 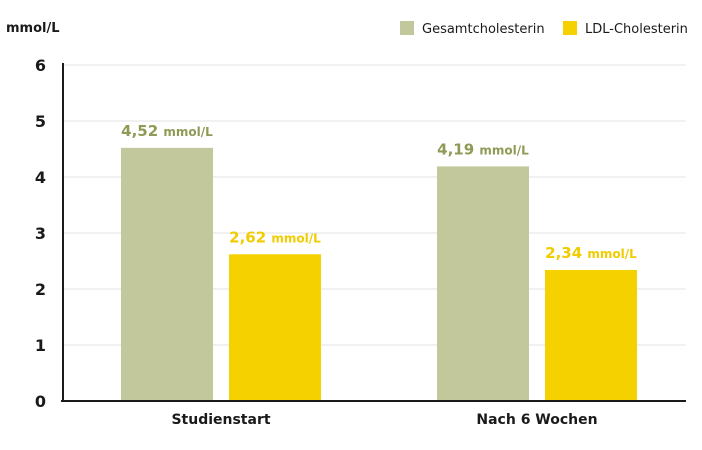 I want to click on y-tick-label: 6, so click(x=40, y=65).